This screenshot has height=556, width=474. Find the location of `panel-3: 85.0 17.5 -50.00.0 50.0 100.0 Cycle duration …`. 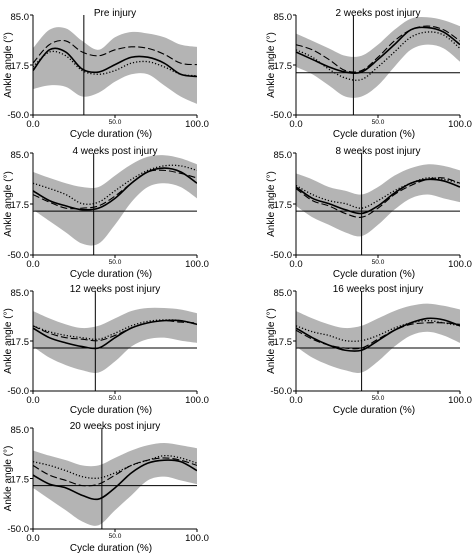

panel-3: 85.0 17.5 -50.00.0 50.0 100.0 Cycle duration … is located at coordinates (106, 213).